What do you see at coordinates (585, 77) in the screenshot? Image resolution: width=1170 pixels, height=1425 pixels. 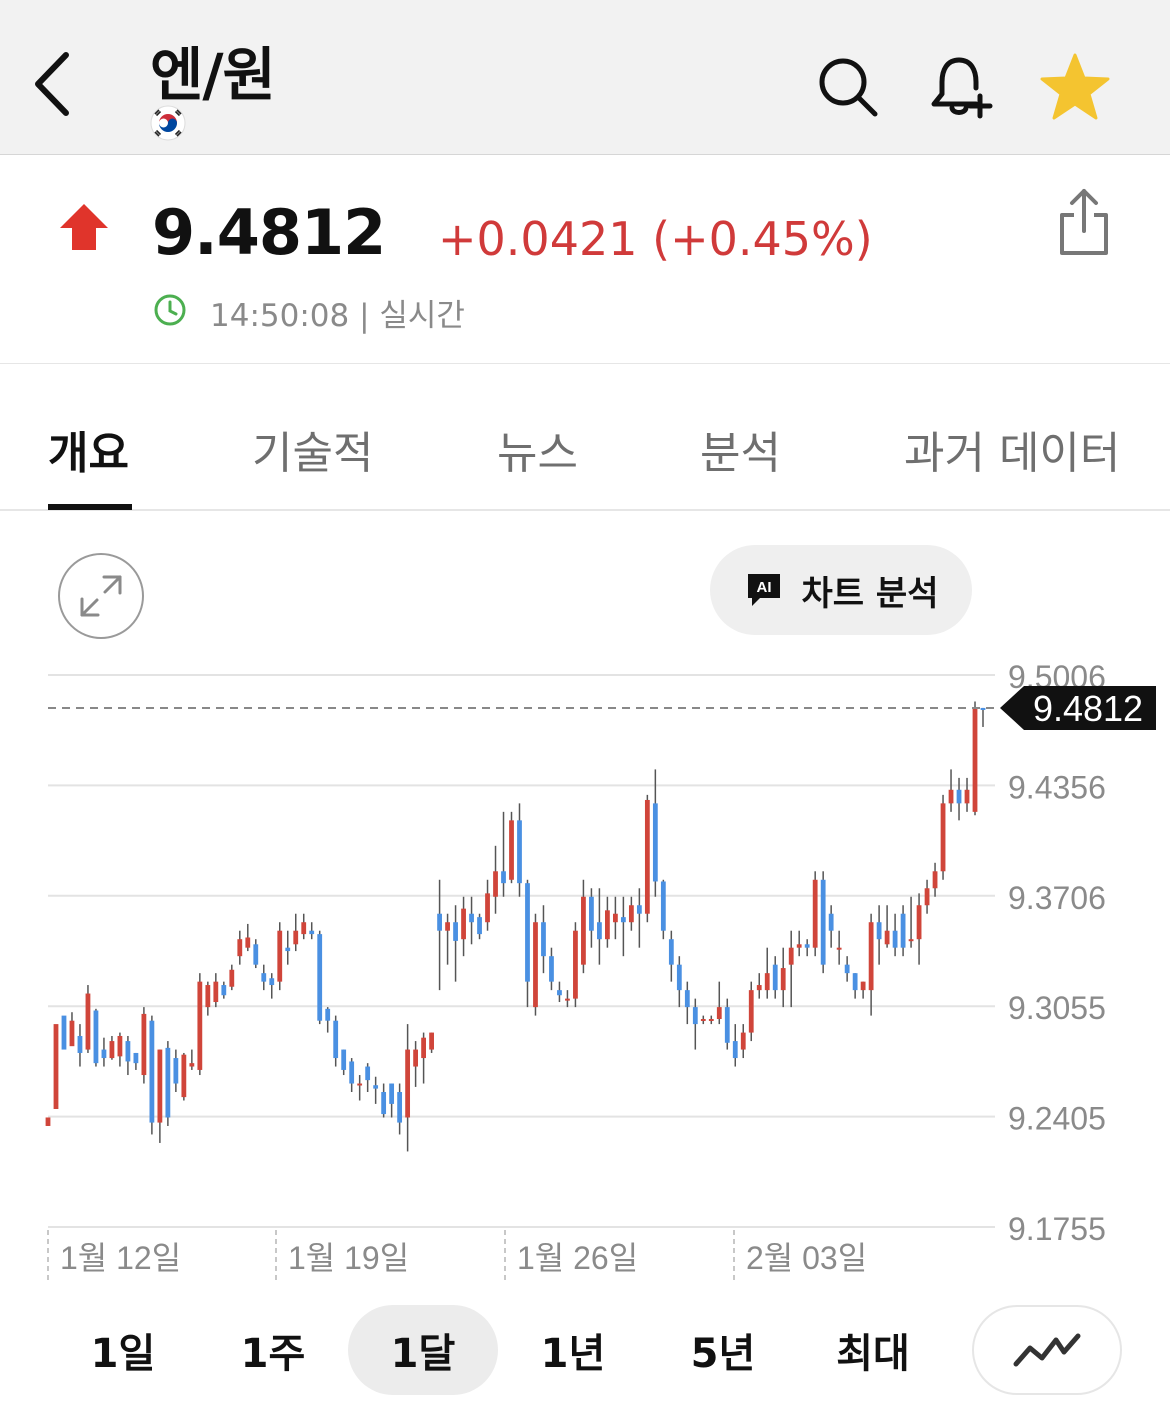 I see `app-header: 엔/원` at bounding box center [585, 77].